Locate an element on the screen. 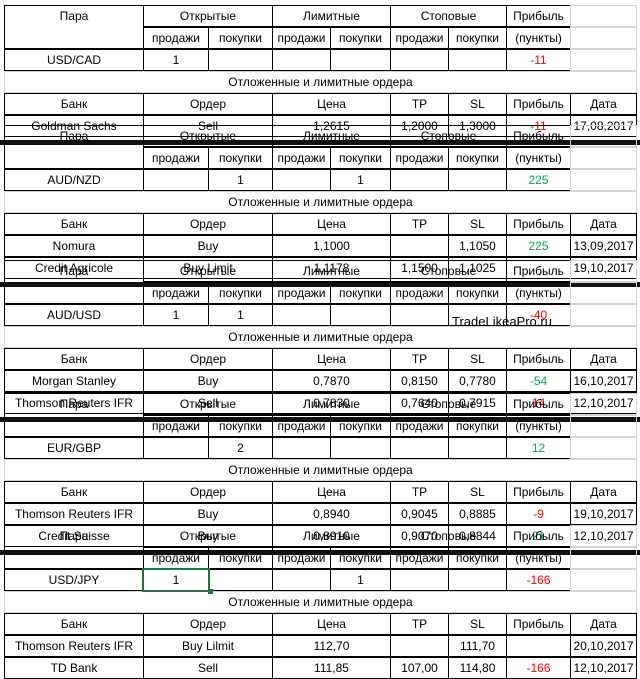  header-tp: TP is located at coordinates (419, 224).